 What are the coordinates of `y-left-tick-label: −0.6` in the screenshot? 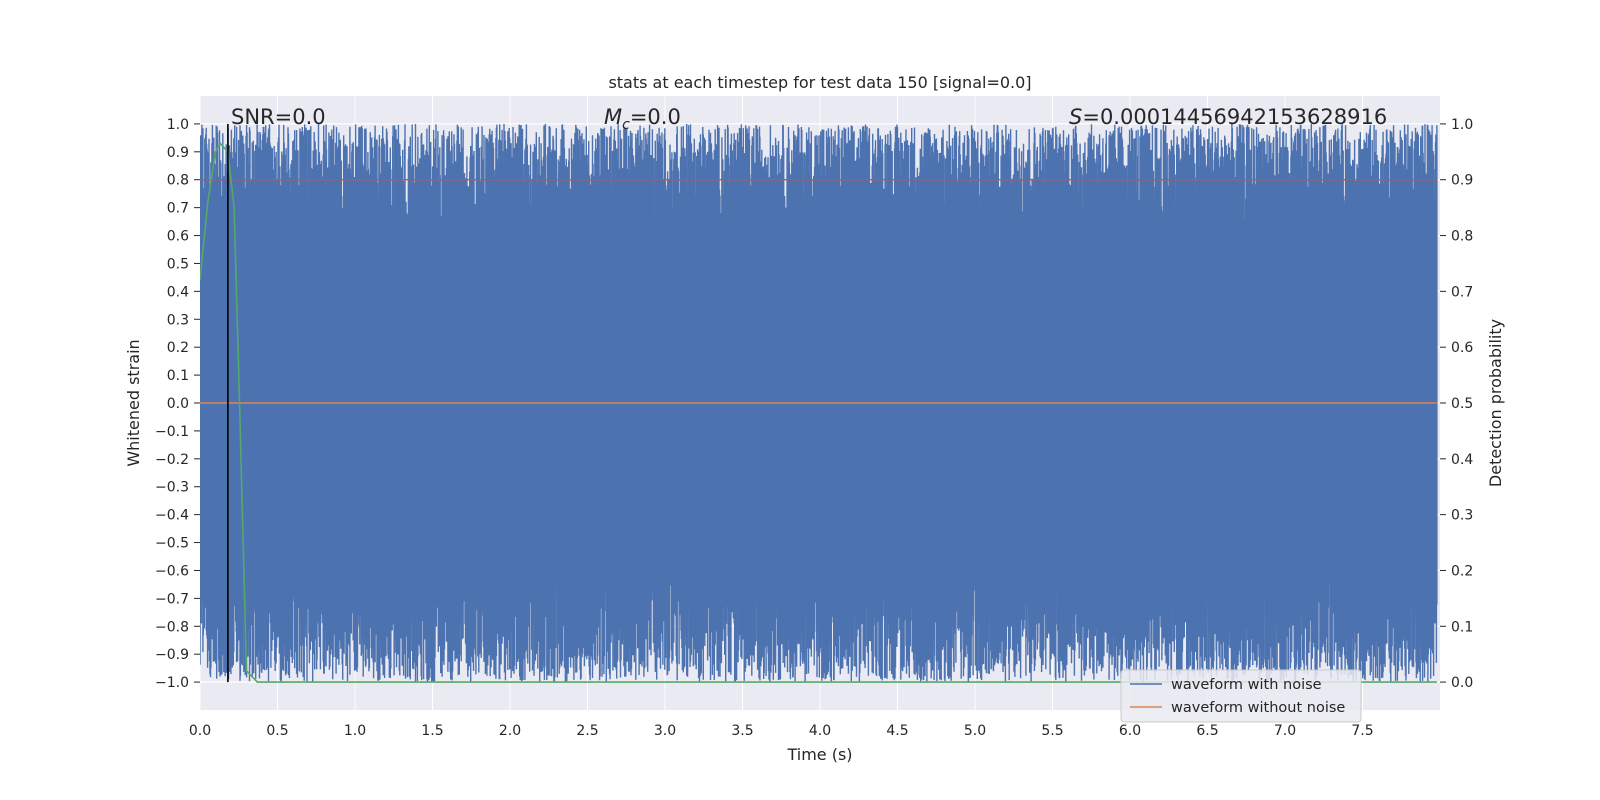 It's located at (172, 571).